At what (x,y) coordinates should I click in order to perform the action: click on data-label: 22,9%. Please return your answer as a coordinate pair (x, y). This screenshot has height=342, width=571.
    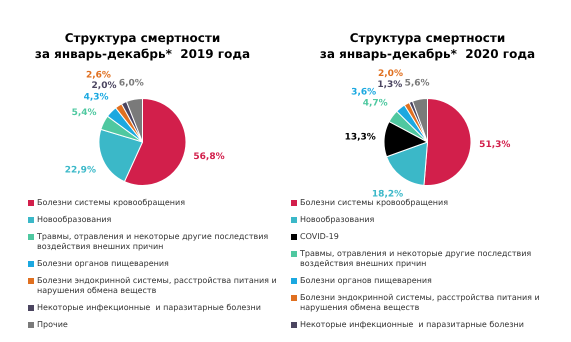
    Looking at the image, I should click on (80, 170).